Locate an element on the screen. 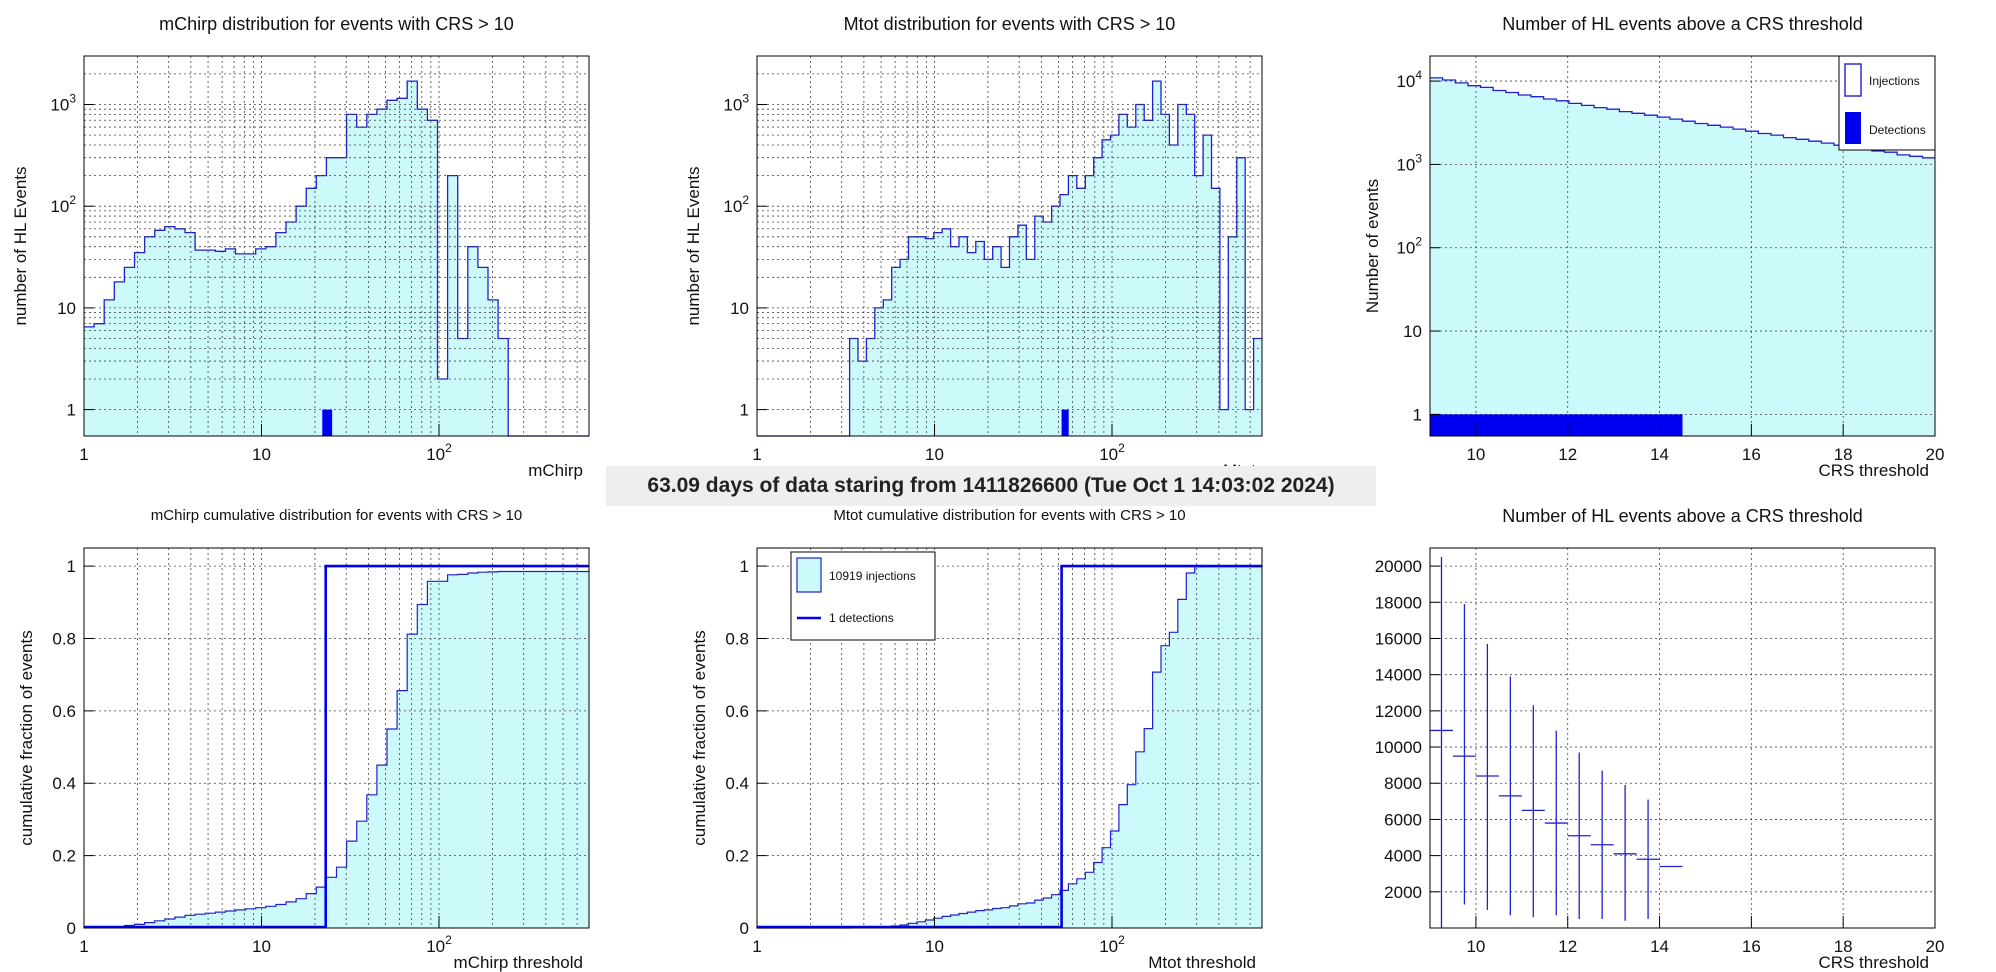  x-tick-label: 20 is located at coordinates (1935, 946).